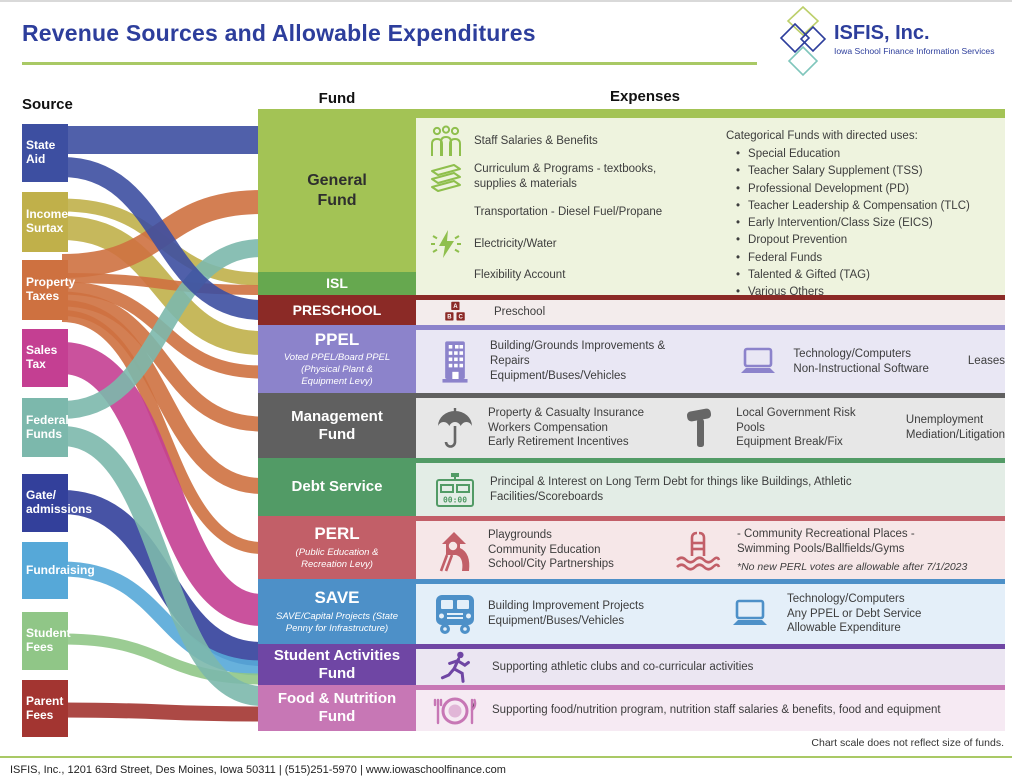 The image size is (1012, 782). I want to click on scoreboard-icon: 00:00, so click(455, 490).